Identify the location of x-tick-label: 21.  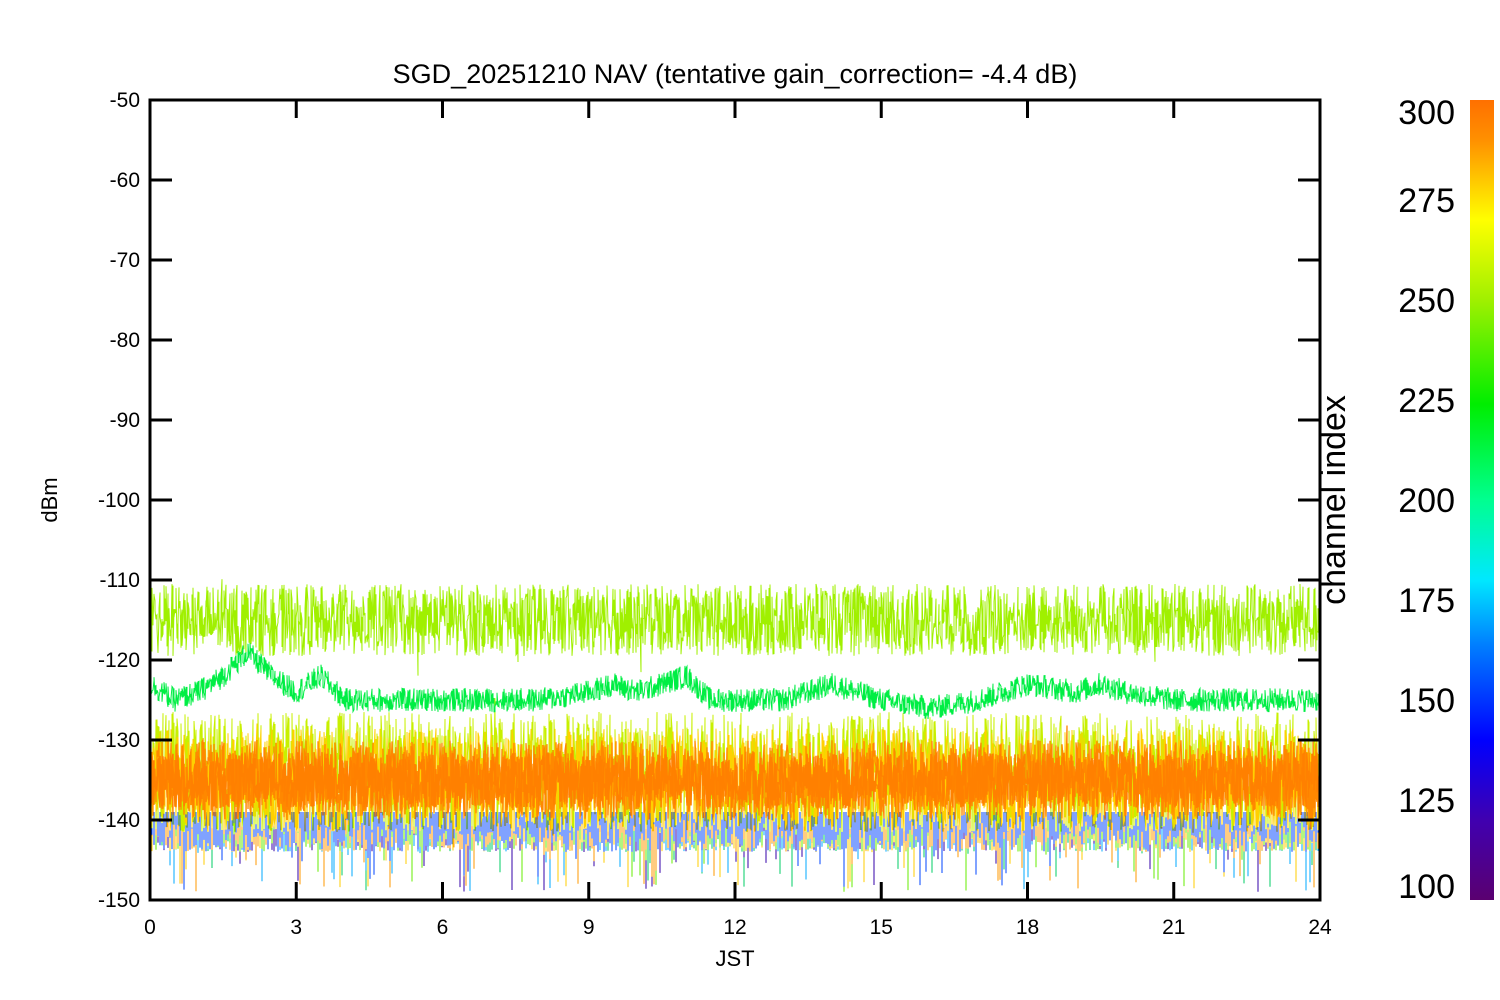
(1173, 927).